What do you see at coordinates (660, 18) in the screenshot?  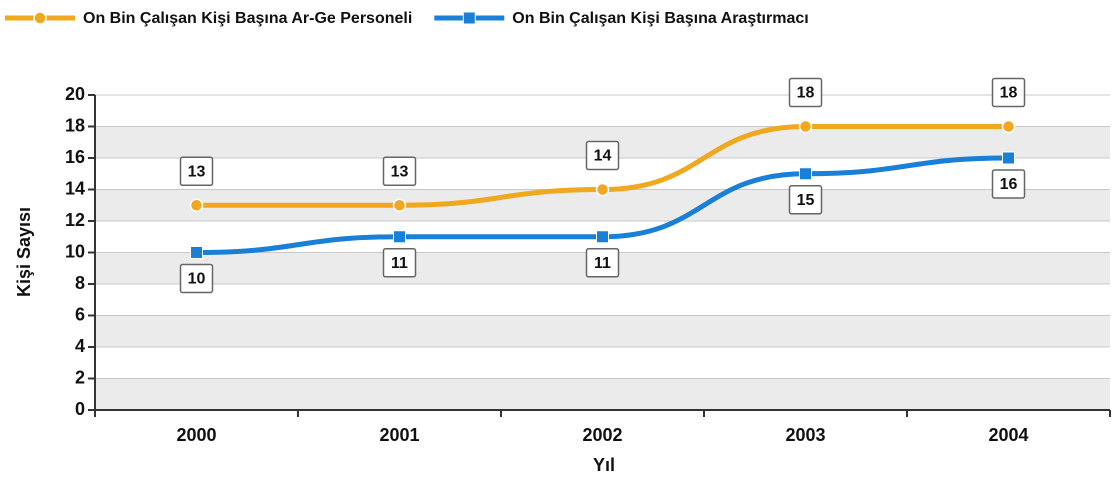 I see `legend-label: On Bin Çalışan Kişi Başına Araştırmacı` at bounding box center [660, 18].